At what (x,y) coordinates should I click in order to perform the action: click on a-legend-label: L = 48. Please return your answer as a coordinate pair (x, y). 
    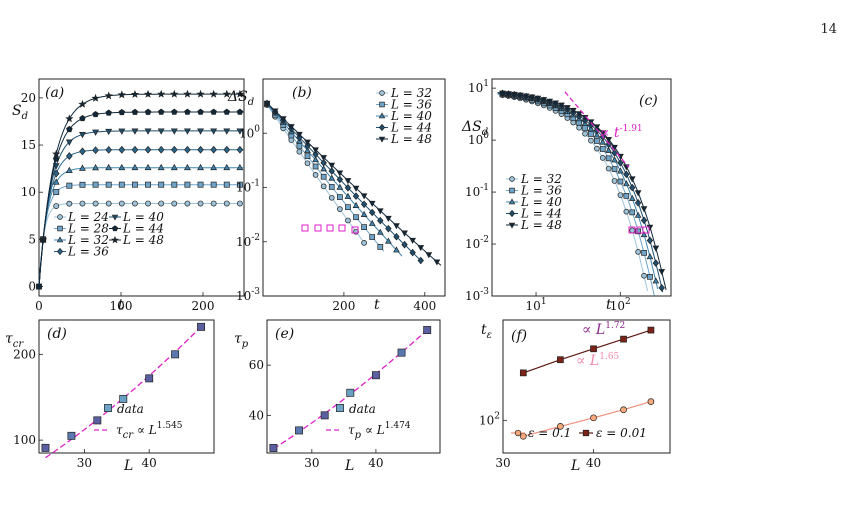
    Looking at the image, I should click on (143, 240).